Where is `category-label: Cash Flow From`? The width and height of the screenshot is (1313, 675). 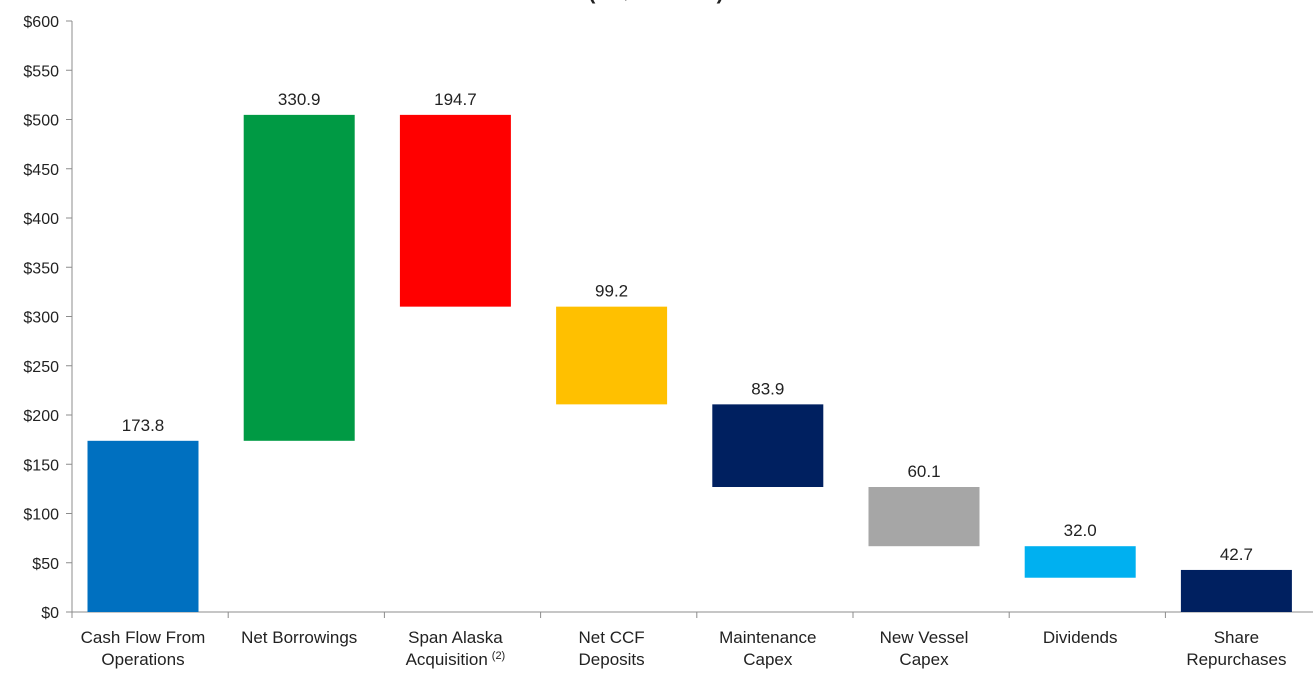 category-label: Cash Flow From is located at coordinates (143, 637).